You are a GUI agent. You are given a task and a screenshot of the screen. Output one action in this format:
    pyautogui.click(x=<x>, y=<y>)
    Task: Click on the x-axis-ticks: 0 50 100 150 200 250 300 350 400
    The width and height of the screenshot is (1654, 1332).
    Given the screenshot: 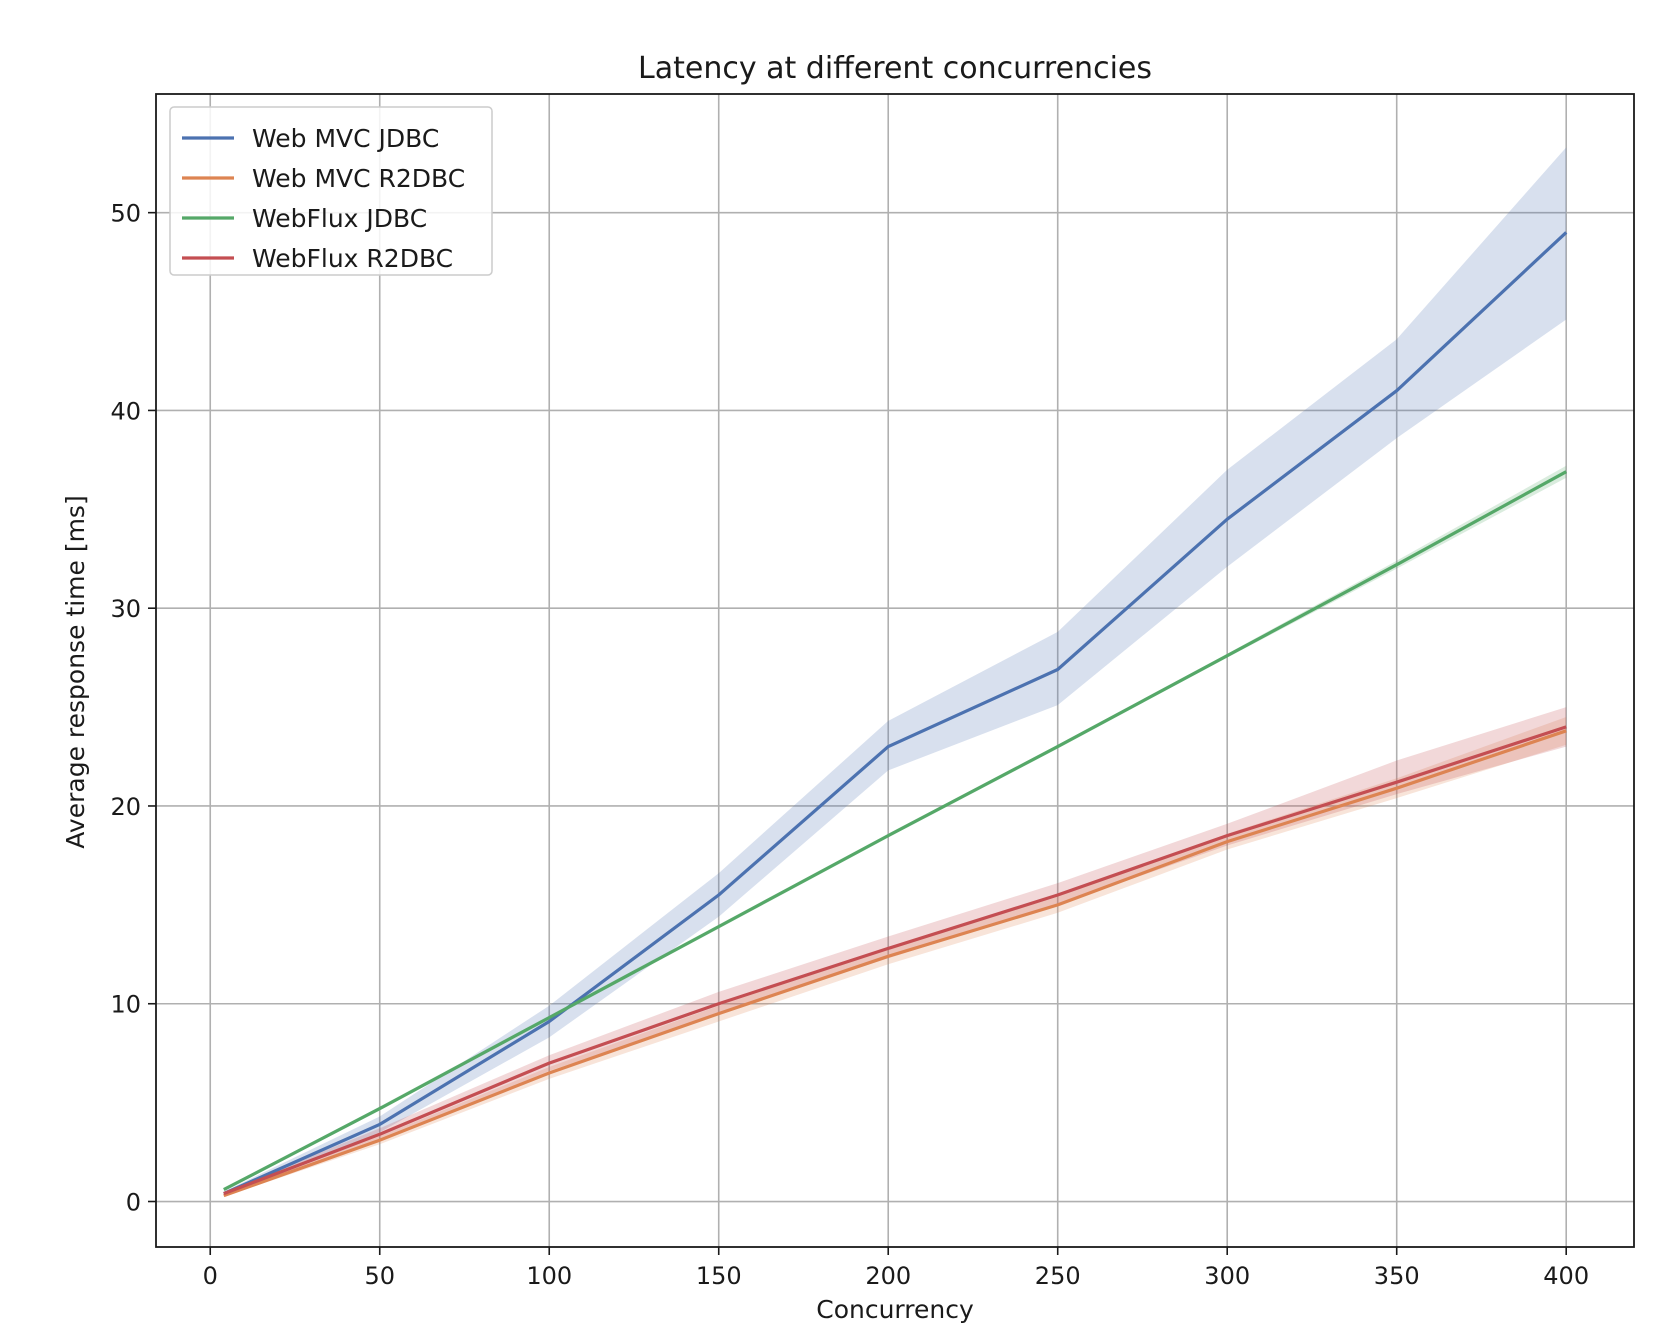 What is the action you would take?
    pyautogui.click(x=896, y=1268)
    